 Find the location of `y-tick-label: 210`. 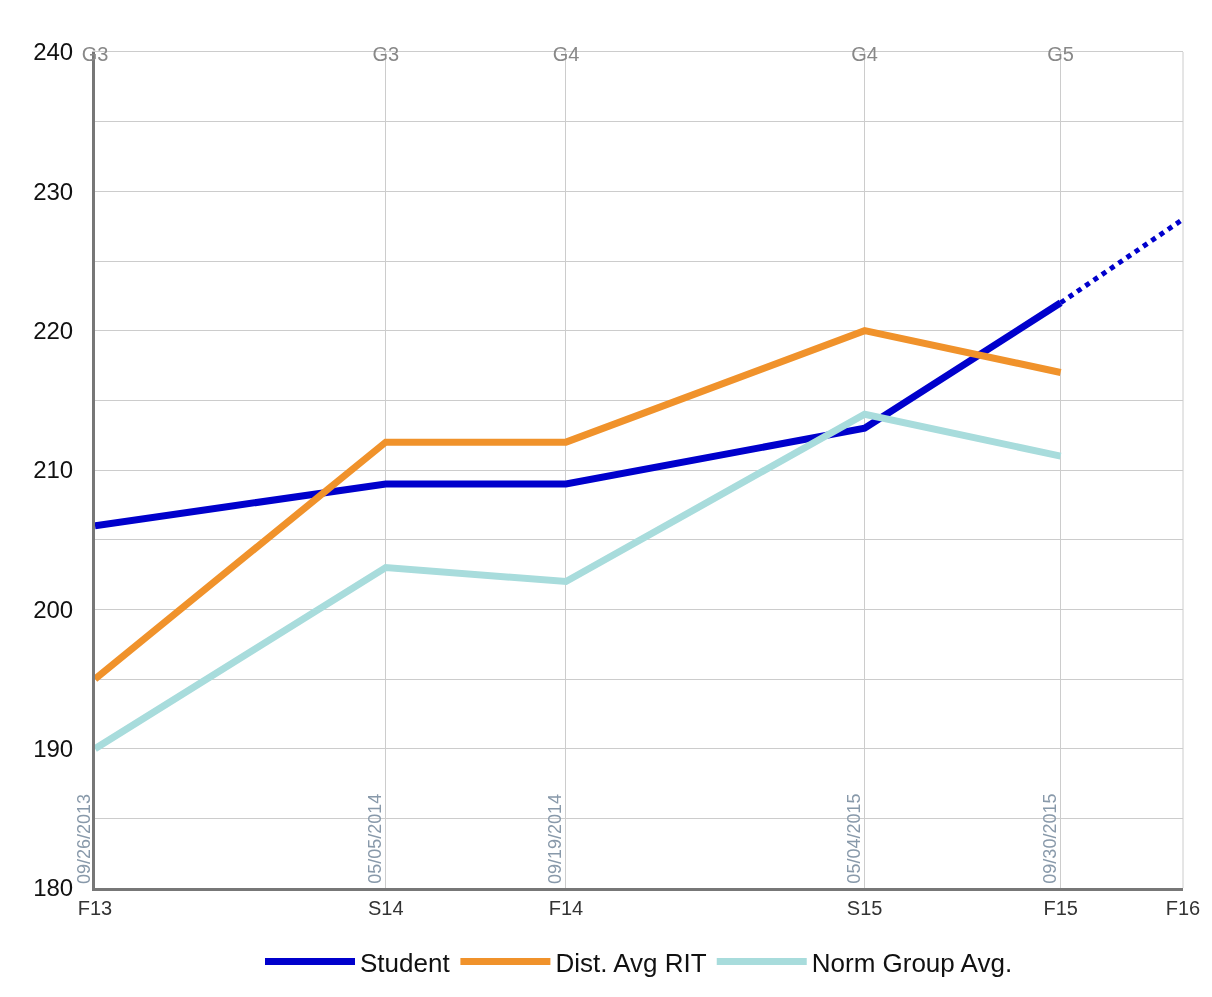

y-tick-label: 210 is located at coordinates (53, 470).